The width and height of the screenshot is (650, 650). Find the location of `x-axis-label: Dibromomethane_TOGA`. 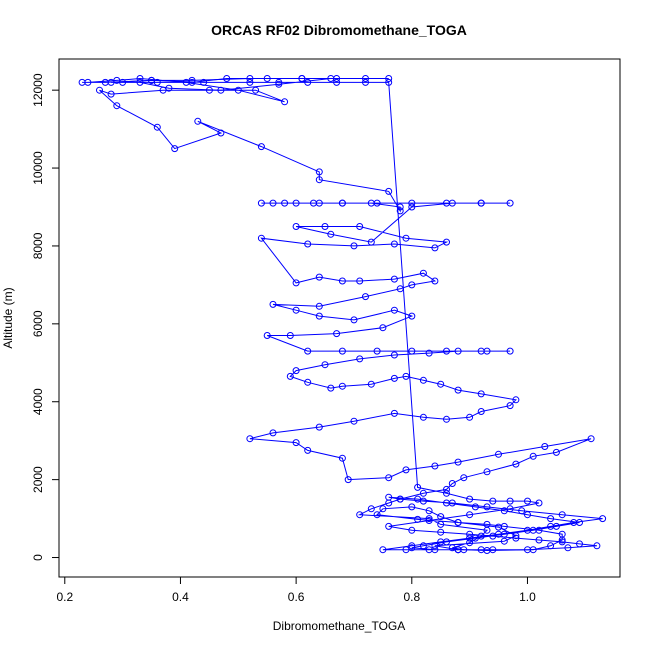

x-axis-label: Dibromomethane_TOGA is located at coordinates (339, 626).